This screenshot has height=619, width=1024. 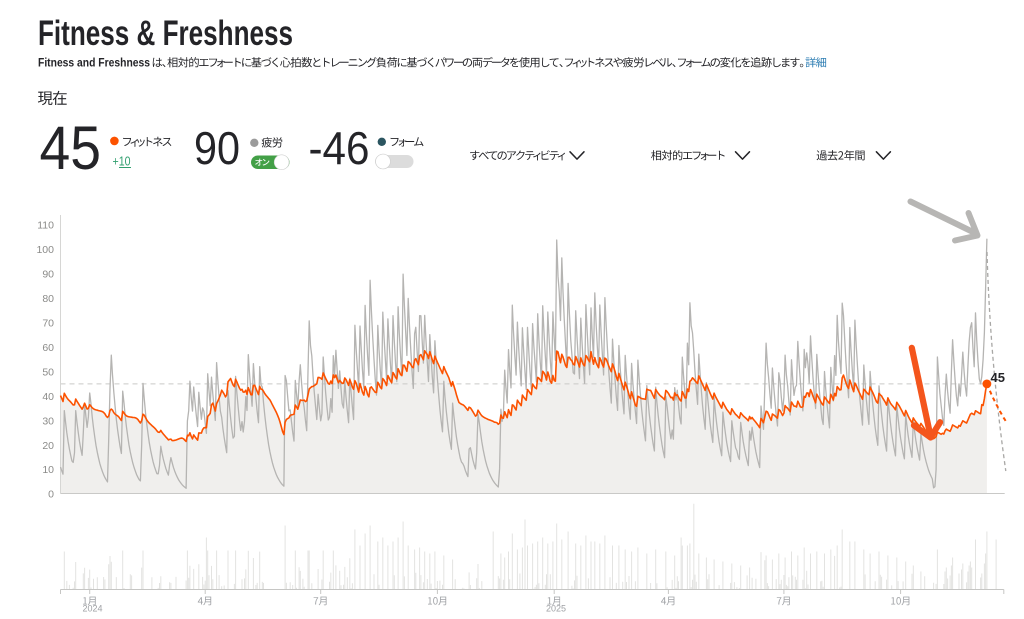 I want to click on svg-text: Fitness & Freshness, so click(x=165, y=33).